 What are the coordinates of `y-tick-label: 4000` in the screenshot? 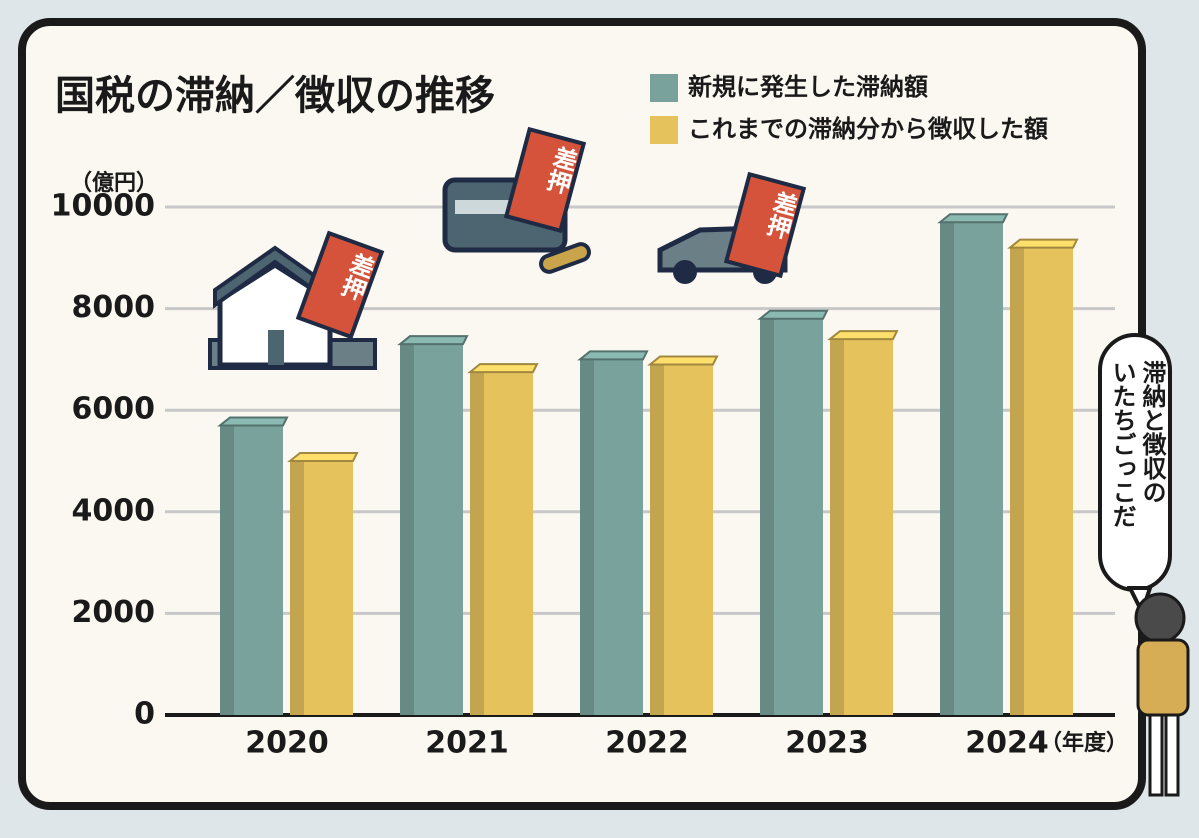 It's located at (114, 510).